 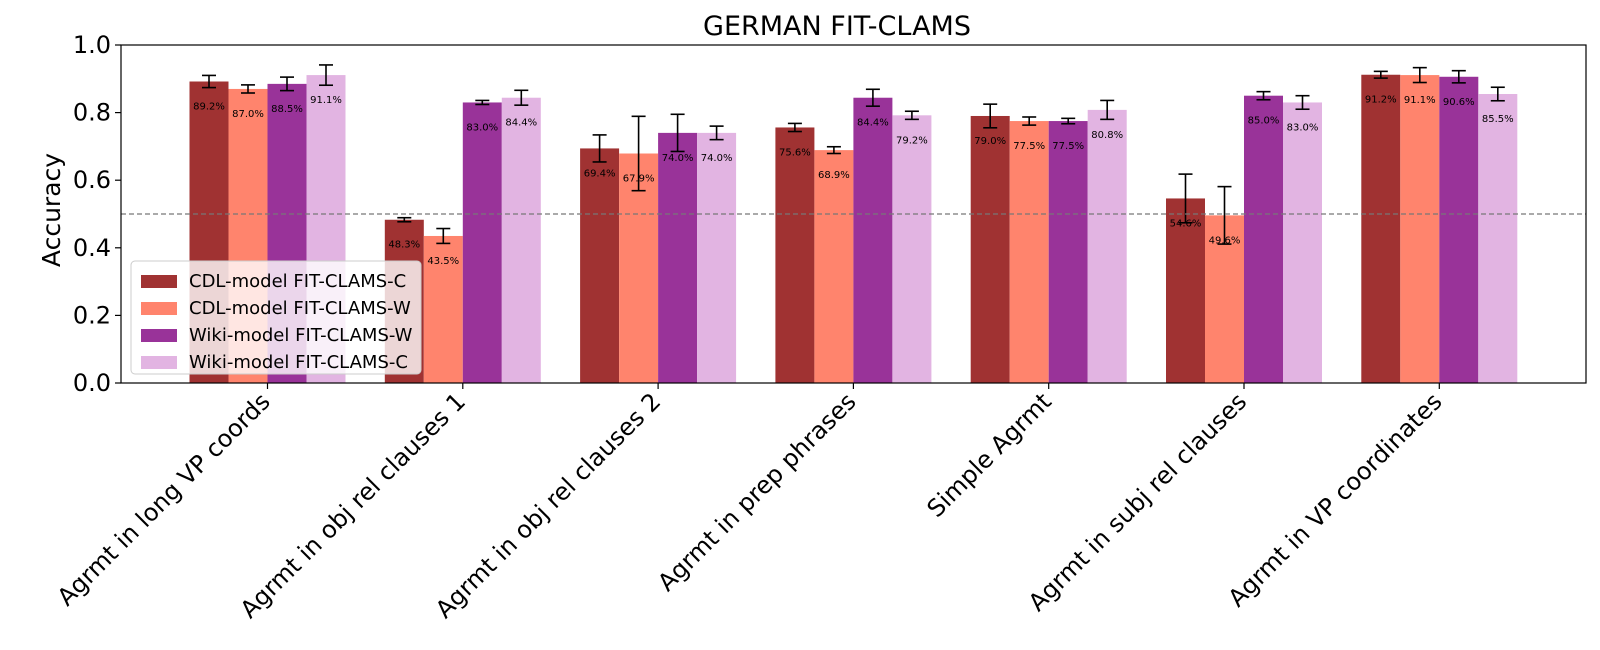 What do you see at coordinates (990, 141) in the screenshot?
I see `bar-value-label: 79.0%` at bounding box center [990, 141].